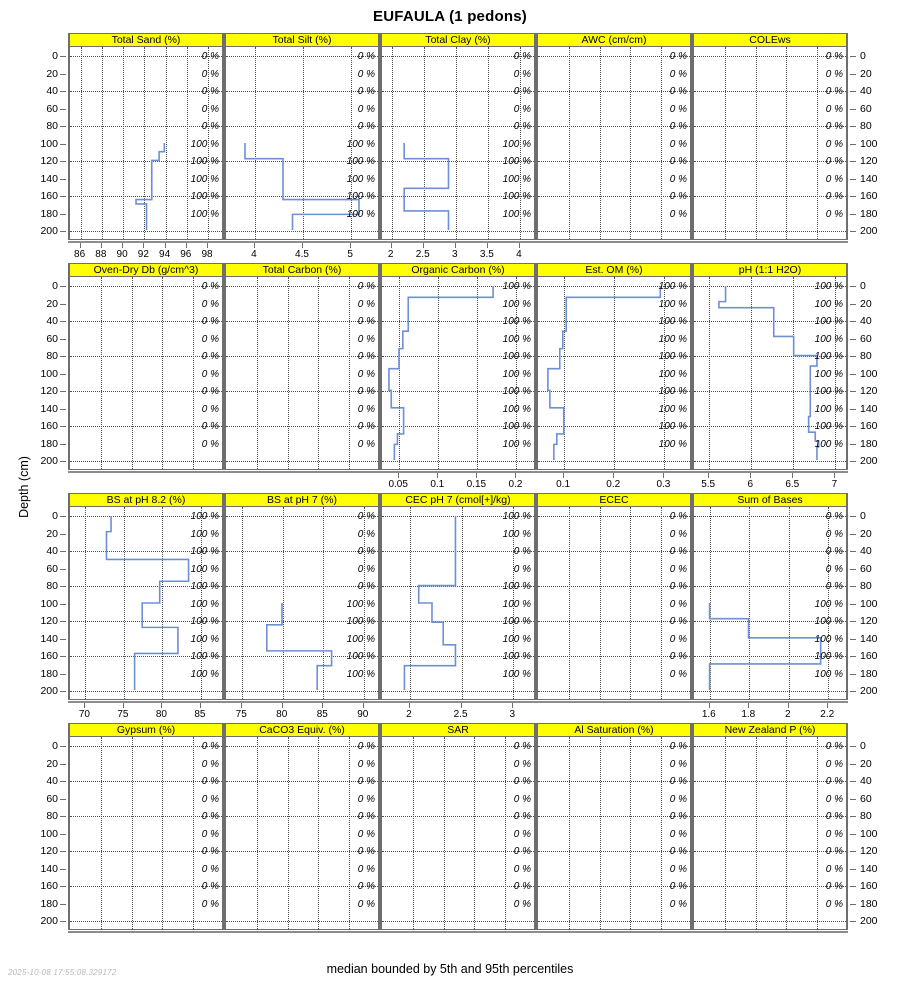 The width and height of the screenshot is (900, 1000). Describe the element at coordinates (614, 40) in the screenshot. I see `panel-title-strip: AWC (cm/cm)` at that location.